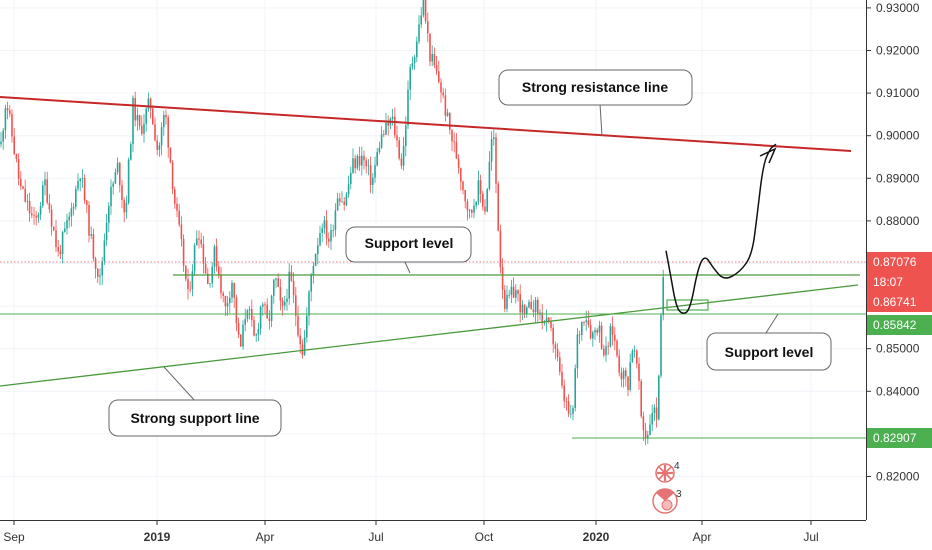  I want to click on price-badge-bg, so click(899, 282).